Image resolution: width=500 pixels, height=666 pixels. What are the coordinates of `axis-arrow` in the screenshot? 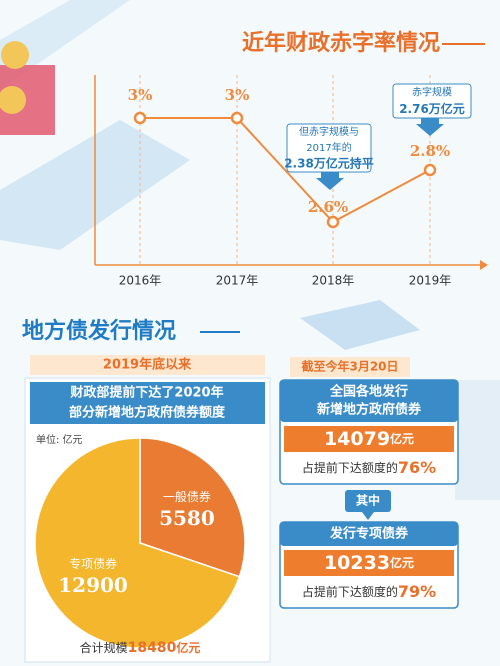 It's located at (484, 265).